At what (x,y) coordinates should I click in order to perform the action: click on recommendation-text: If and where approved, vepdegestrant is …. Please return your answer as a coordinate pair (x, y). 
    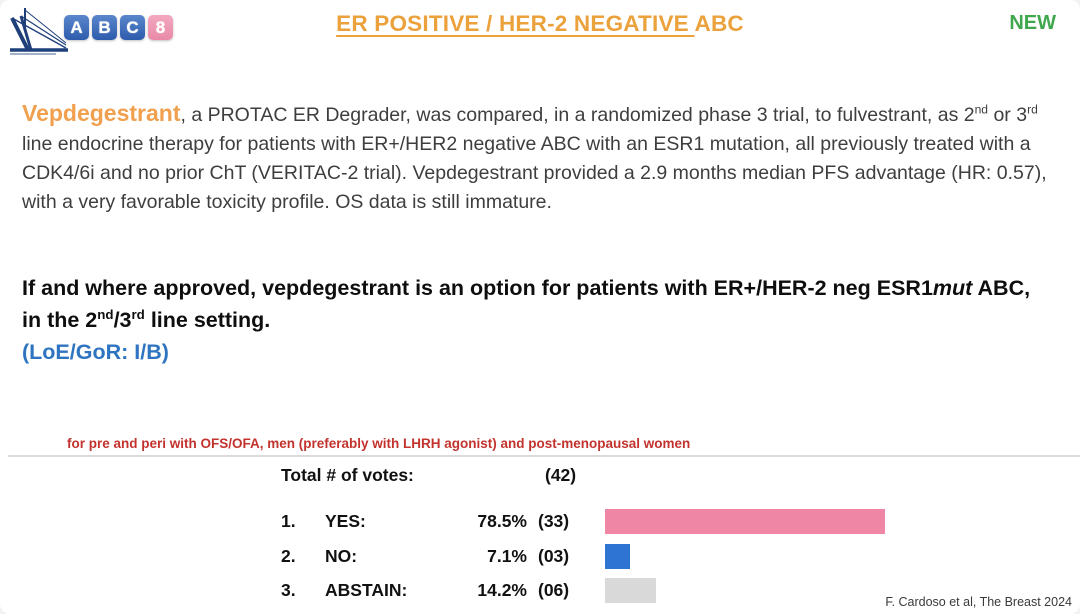
    Looking at the image, I should click on (526, 304).